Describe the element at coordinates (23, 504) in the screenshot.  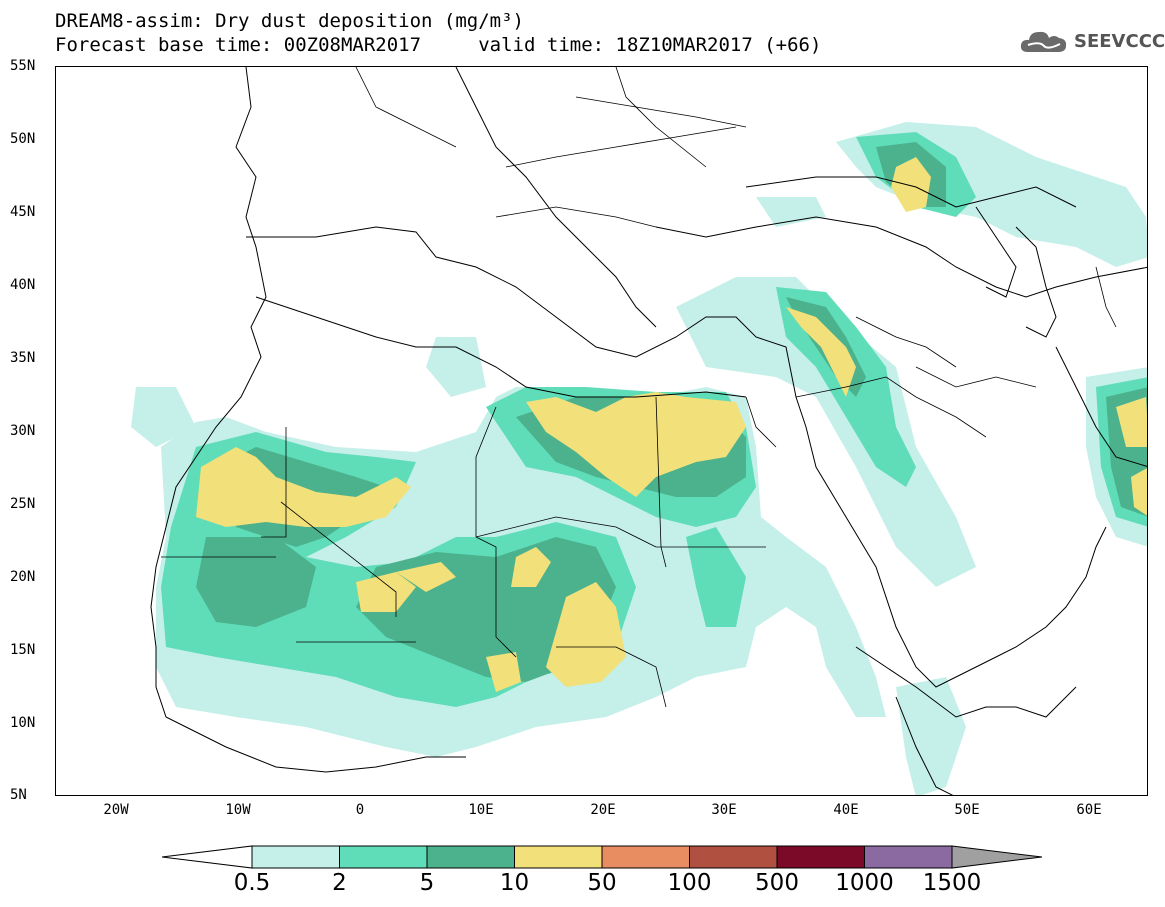
I see `lat-label: 25N` at that location.